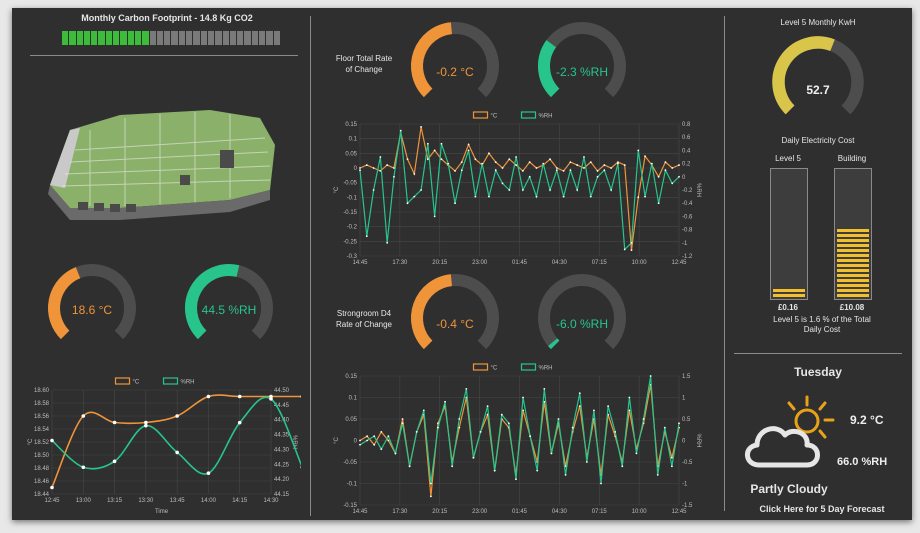 This screenshot has width=920, height=533. I want to click on y-tick-label: 18.46, so click(42, 482).